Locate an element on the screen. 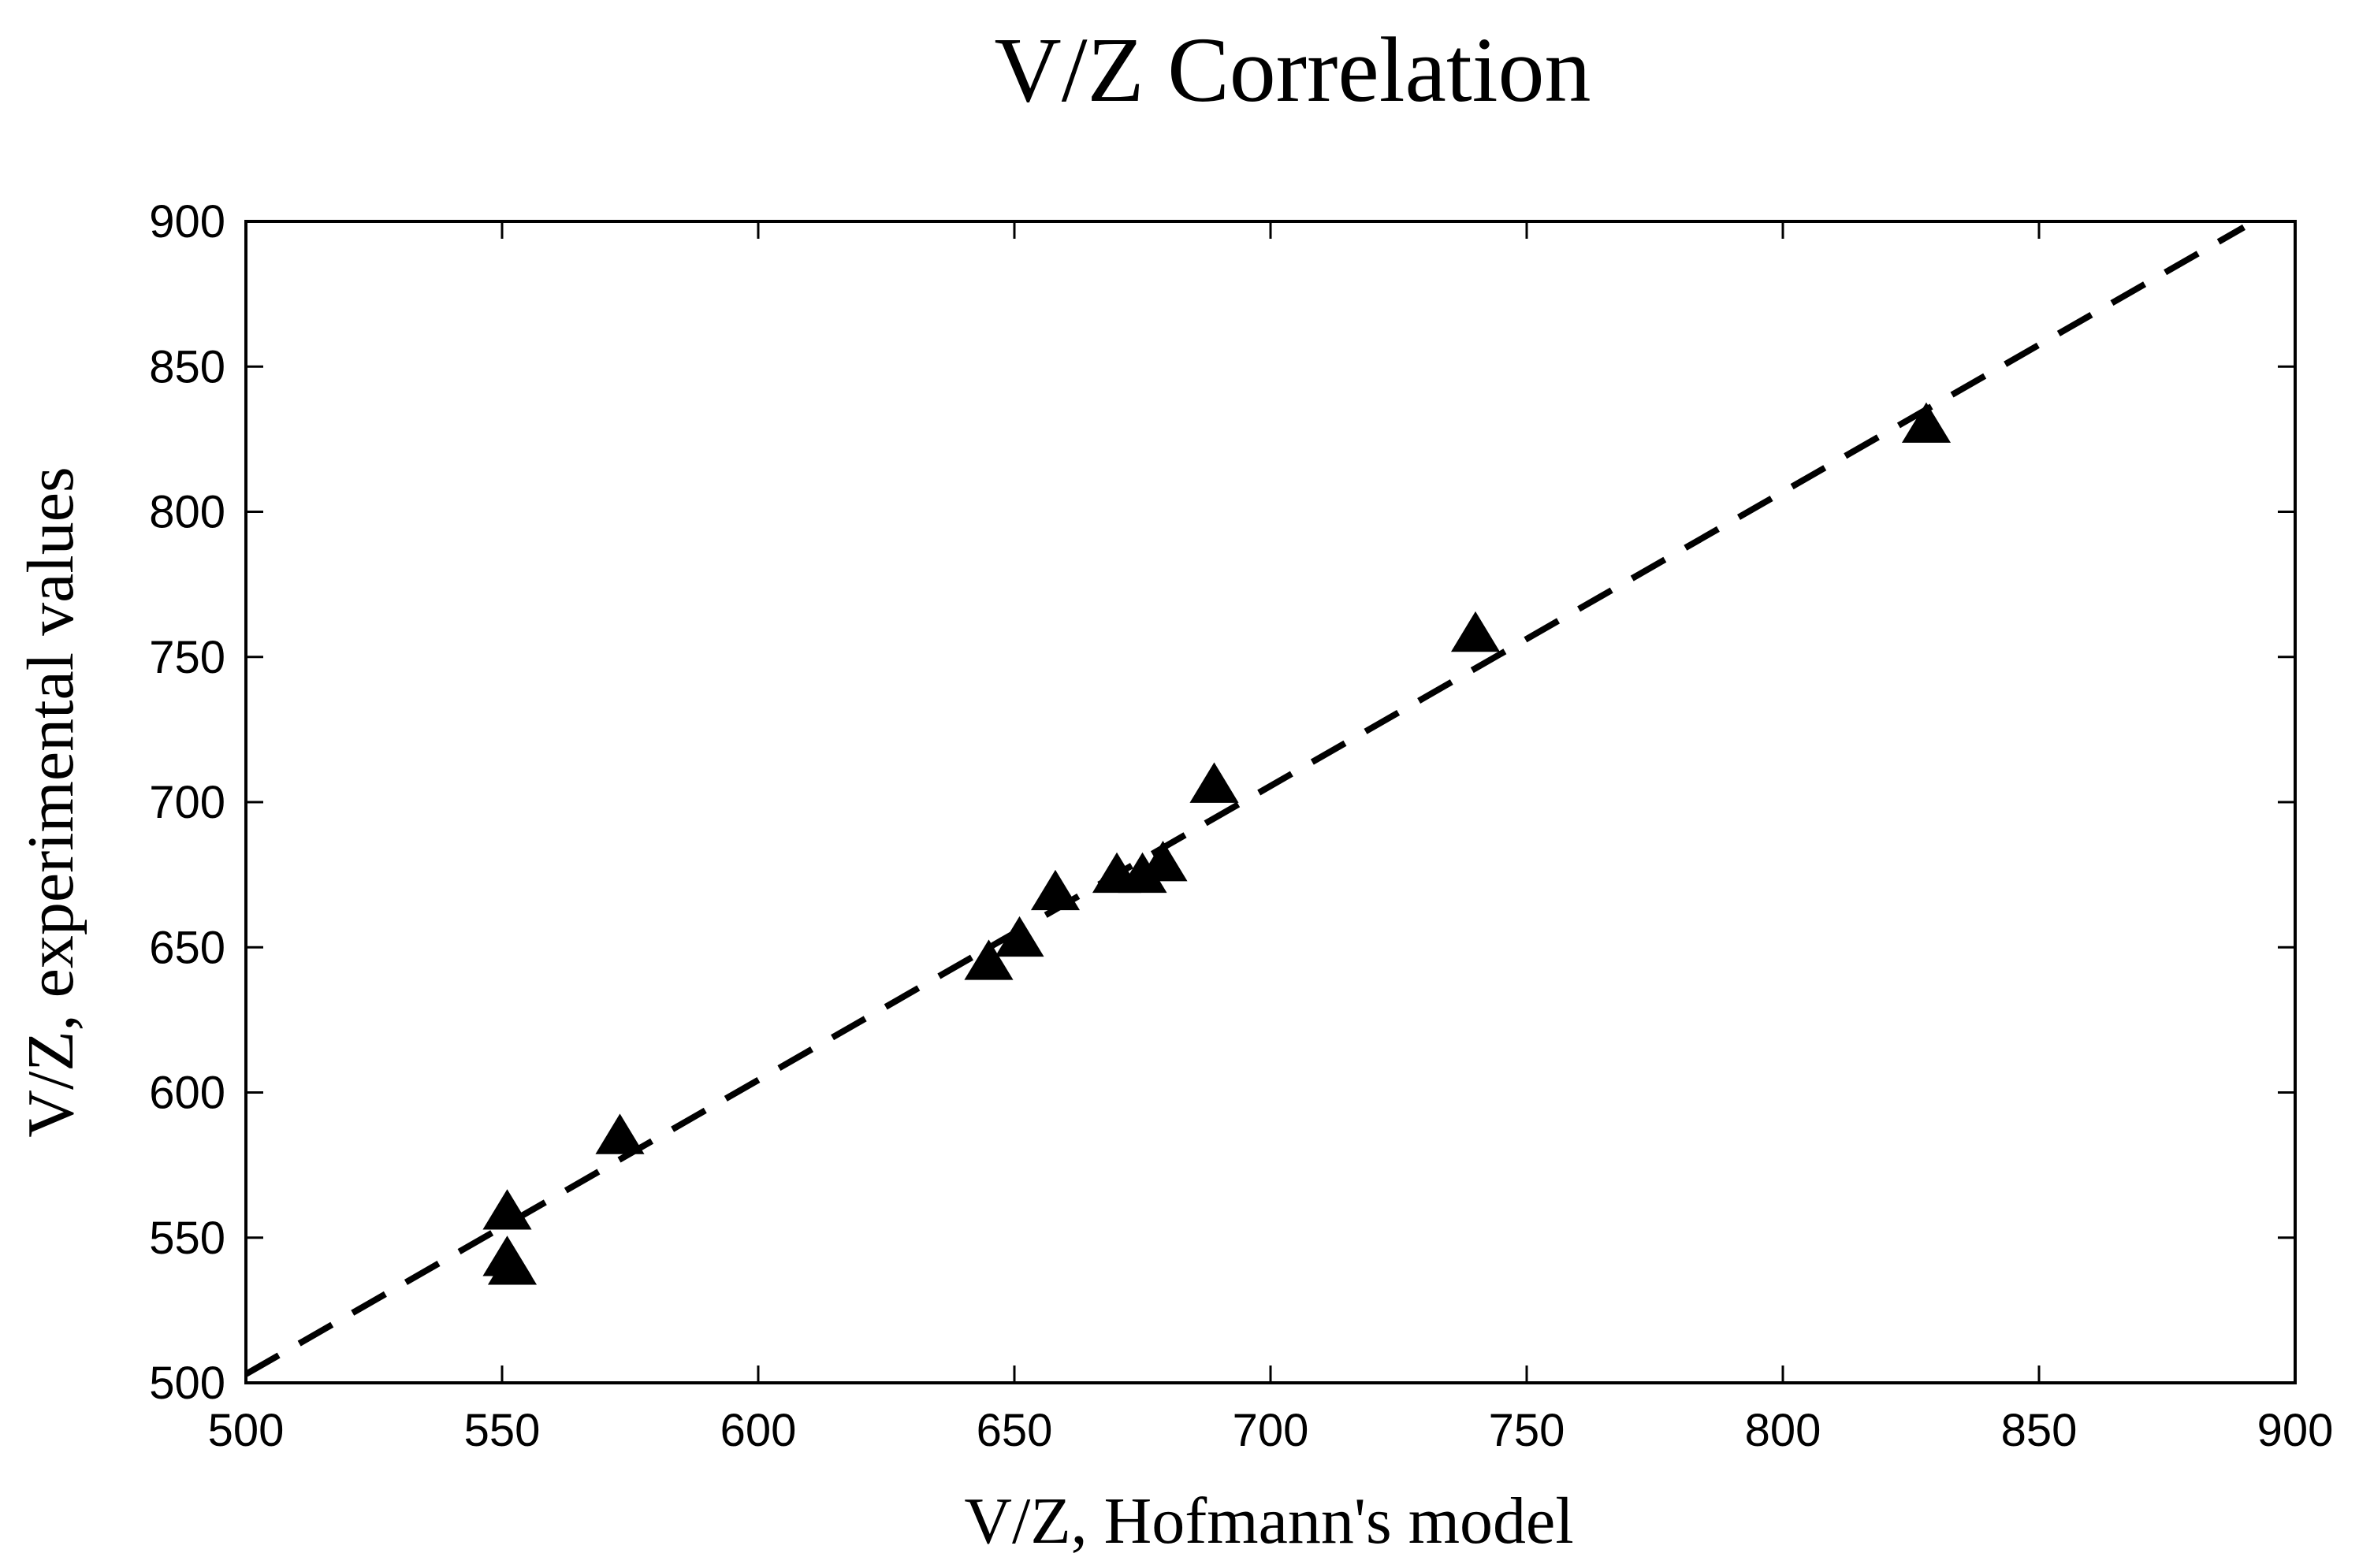 This screenshot has width=2359, height=1568. x-tick-label: 600 is located at coordinates (758, 1430).